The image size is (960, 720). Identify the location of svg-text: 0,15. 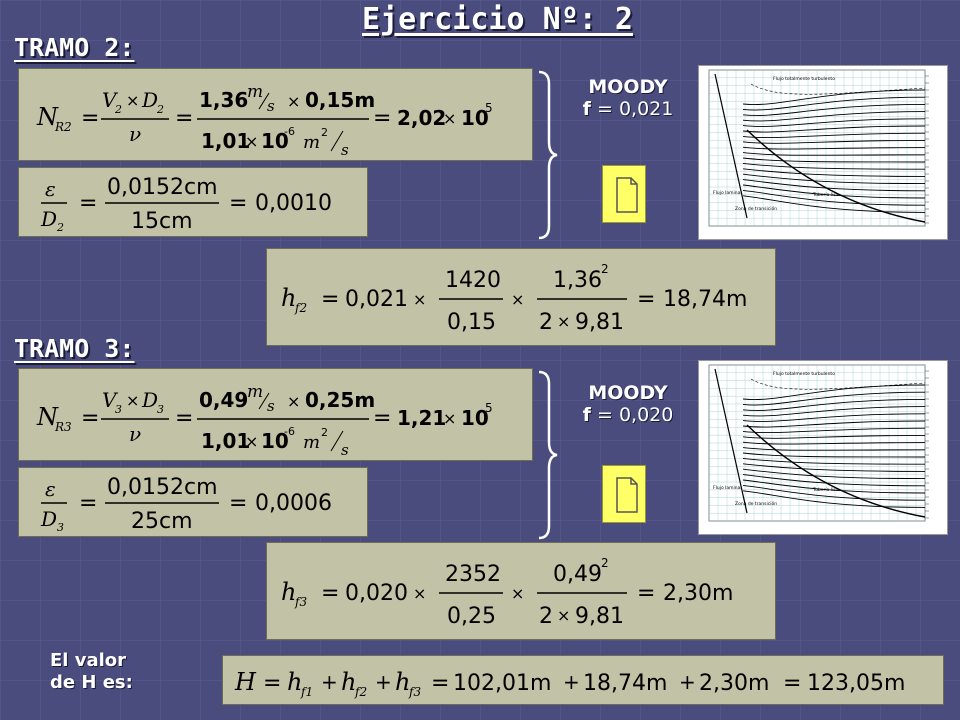
(471, 322).